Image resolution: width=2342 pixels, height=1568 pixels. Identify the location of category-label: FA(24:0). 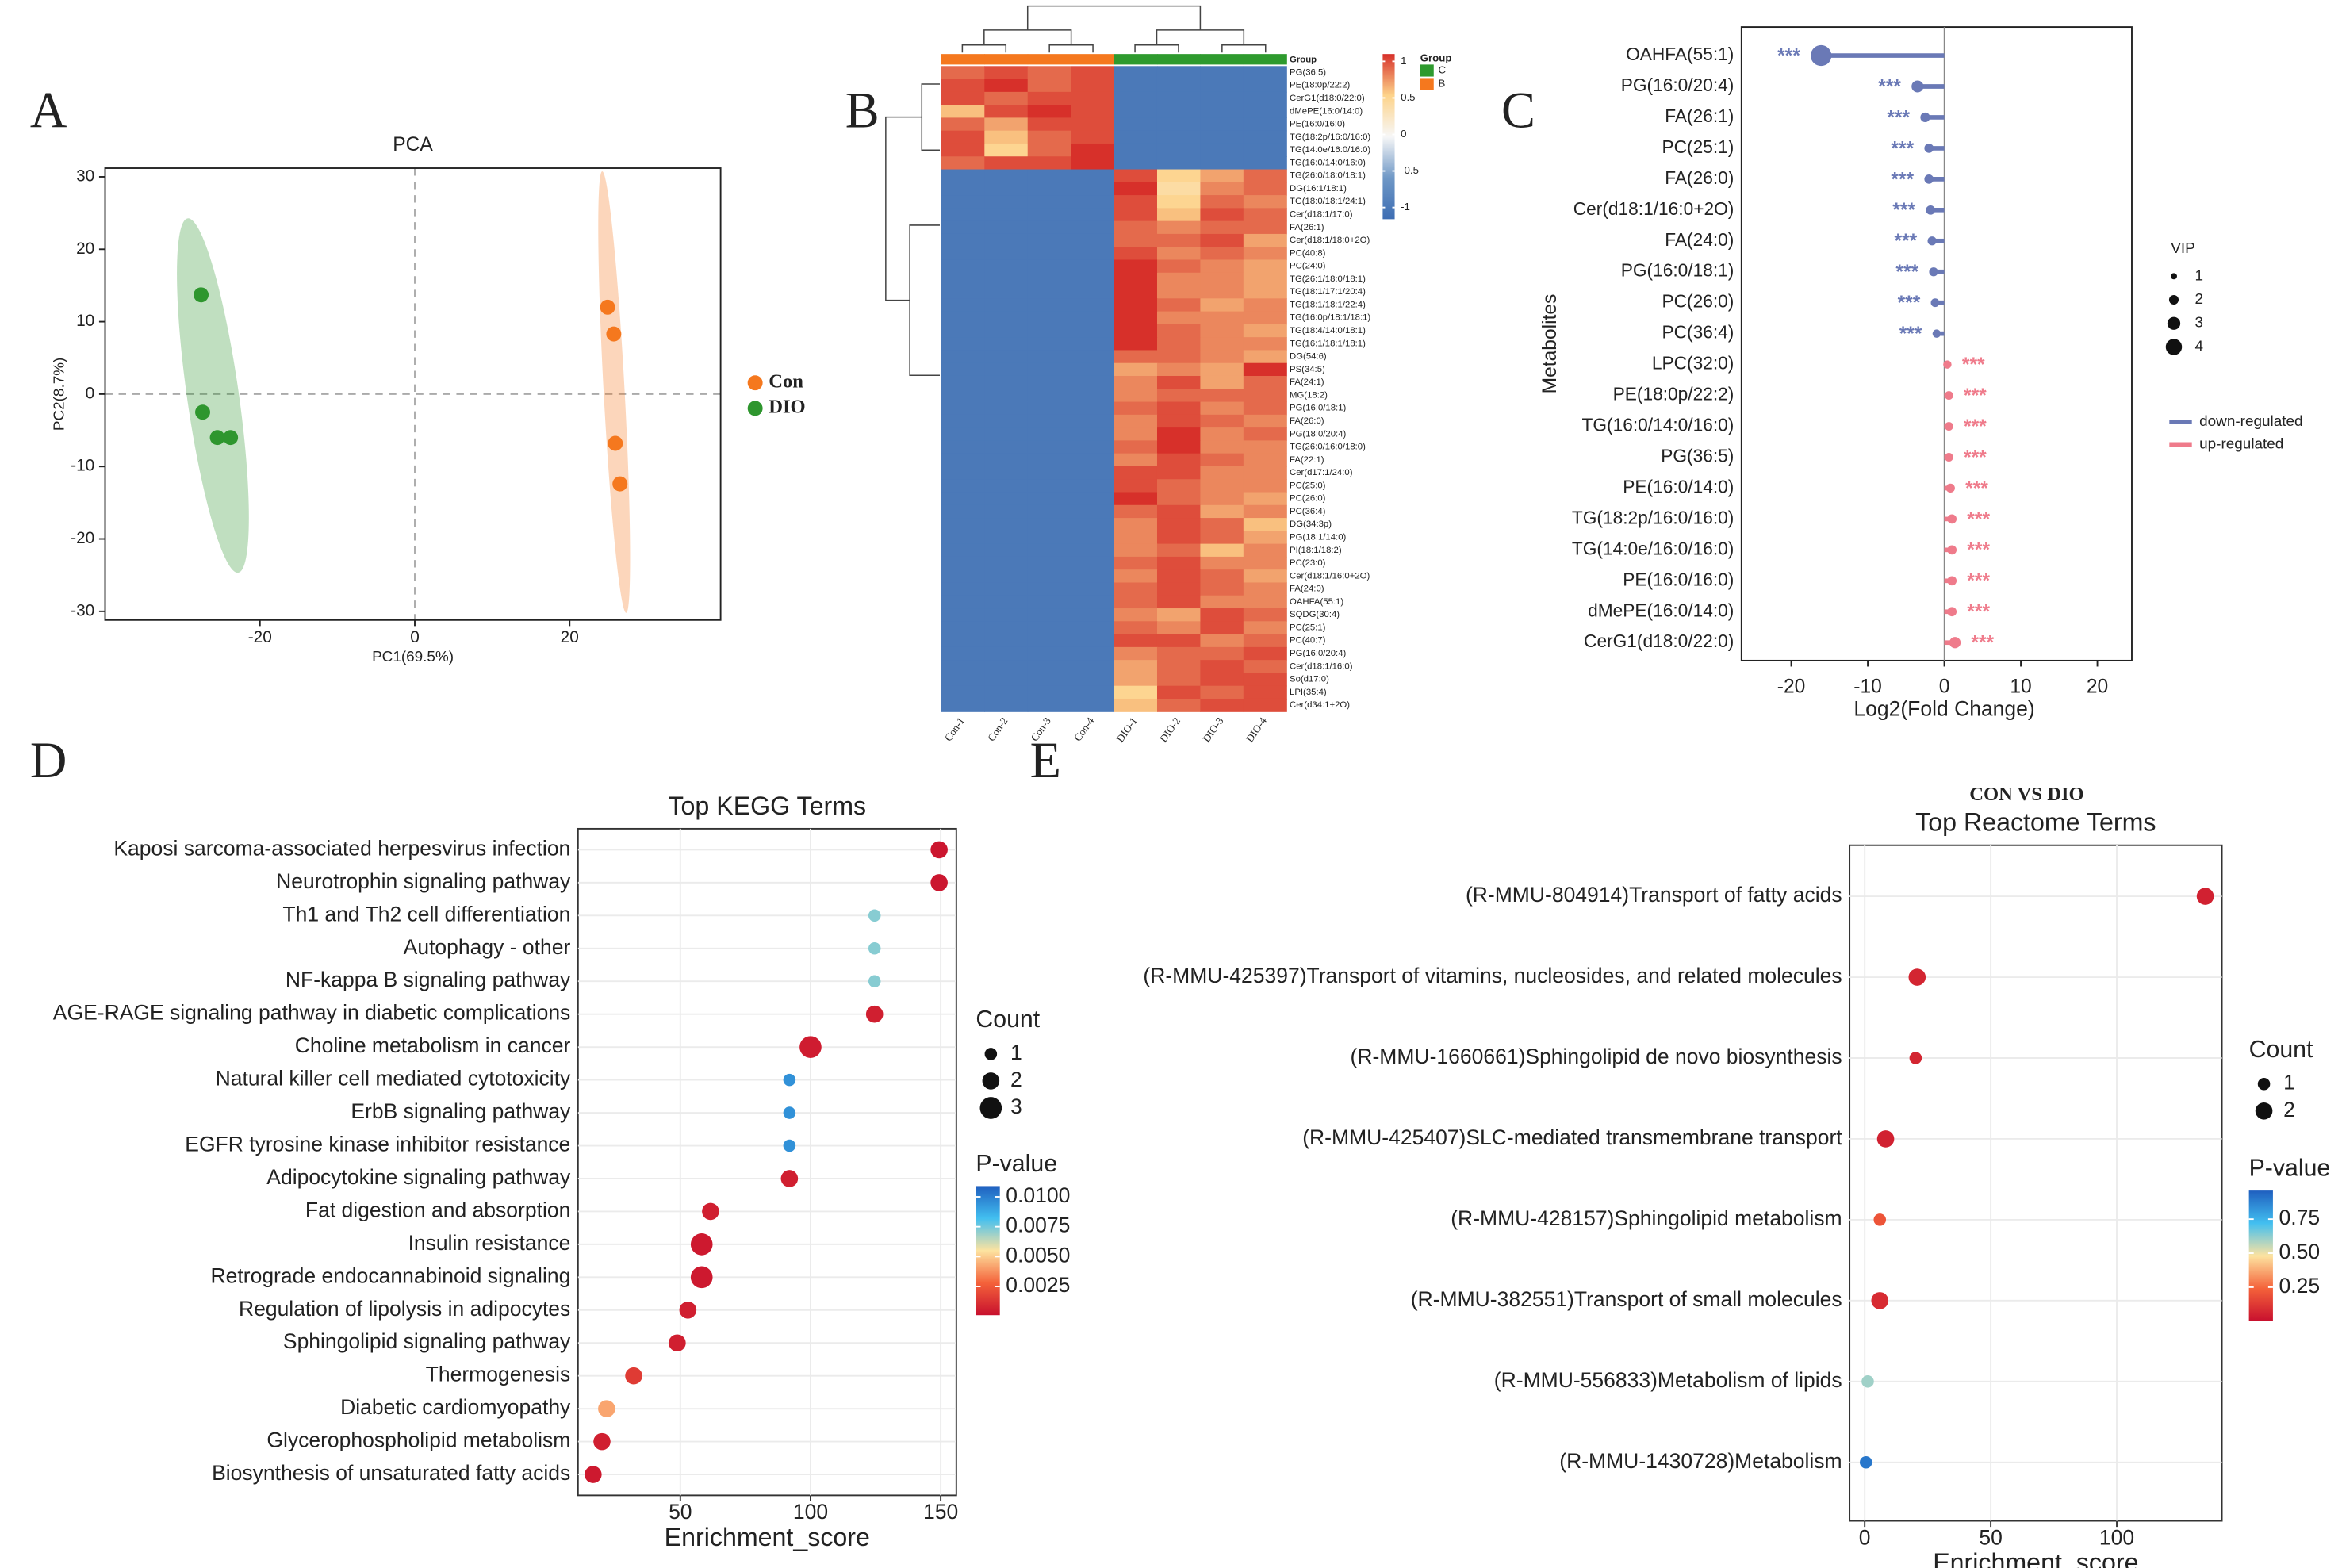
(1700, 239).